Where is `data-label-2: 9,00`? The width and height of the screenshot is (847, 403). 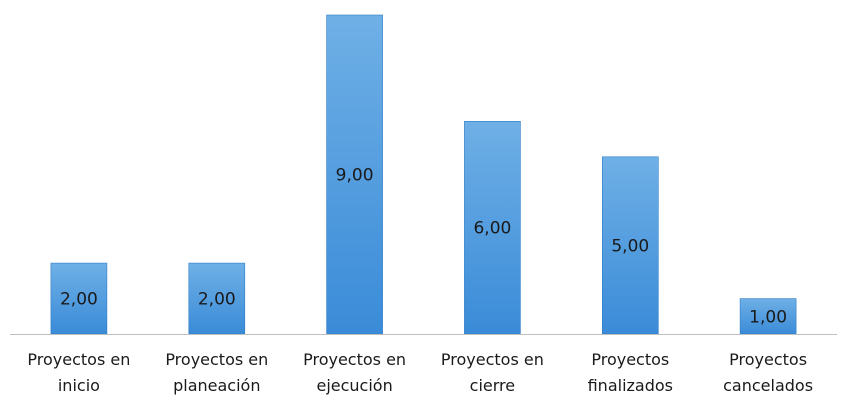 data-label-2: 9,00 is located at coordinates (355, 176).